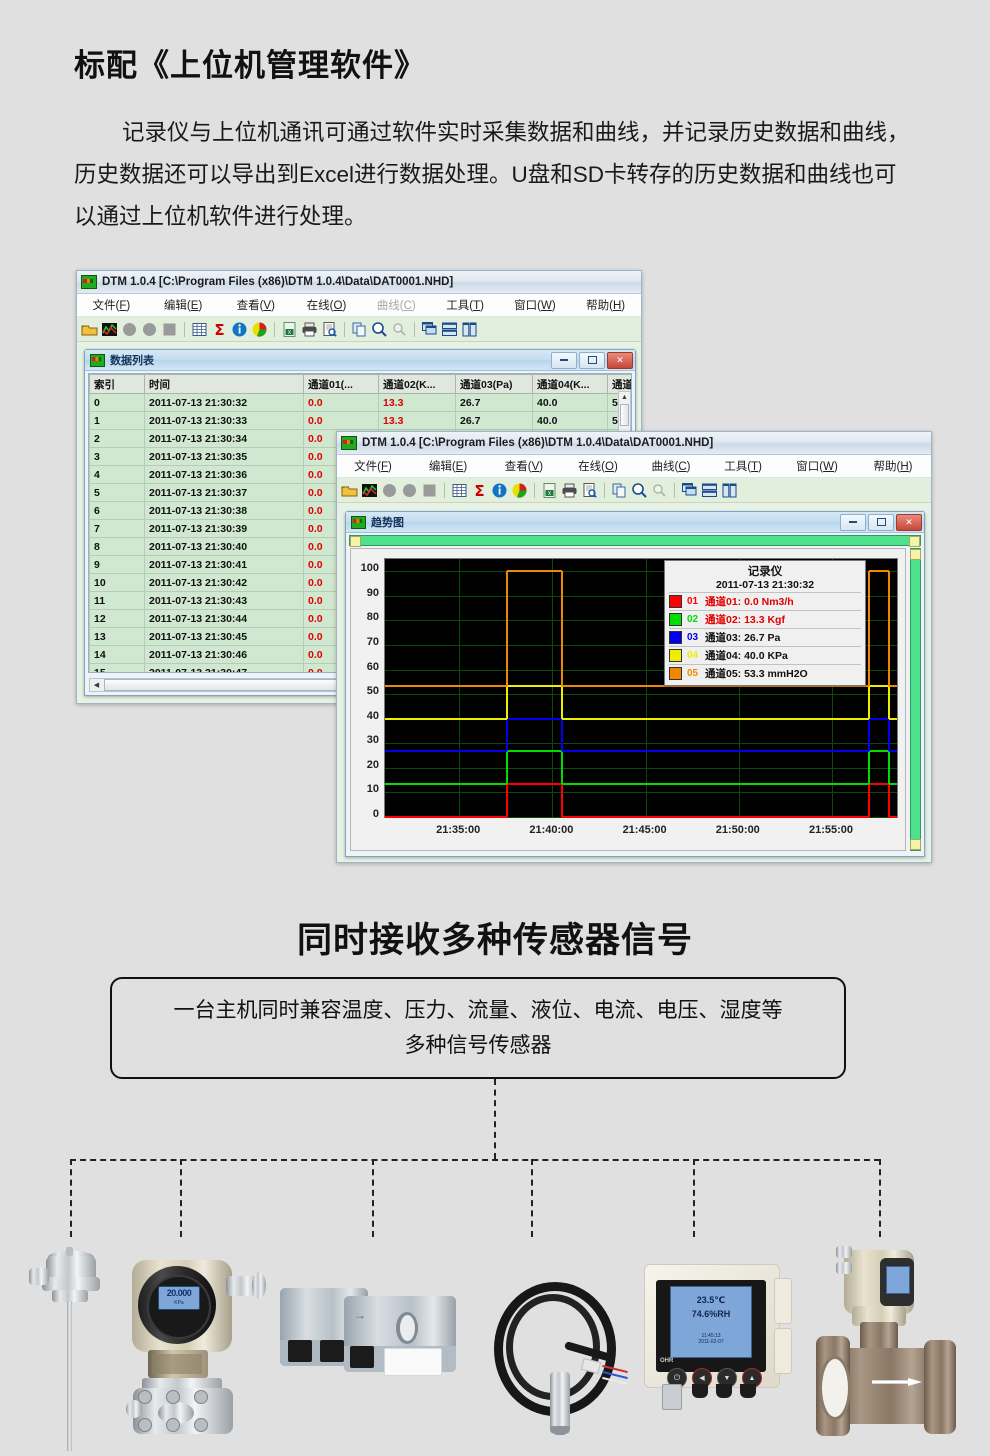 The image size is (990, 1456). I want to click on controller-power-button: ⏻, so click(677, 1378).